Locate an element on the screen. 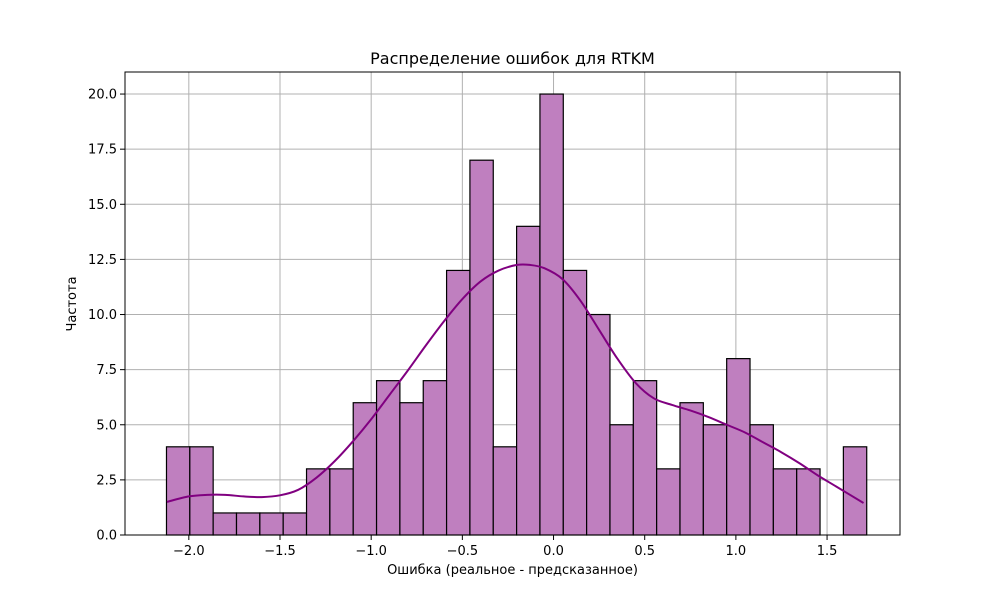 This screenshot has width=1000, height=600. y-axis-label: Частота is located at coordinates (72, 303).